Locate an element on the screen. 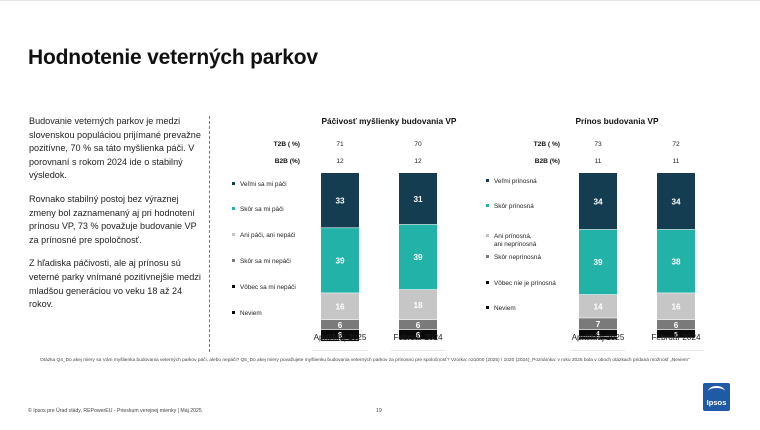 This screenshot has width=760, height=430. bar-data-label: 5 is located at coordinates (676, 334).